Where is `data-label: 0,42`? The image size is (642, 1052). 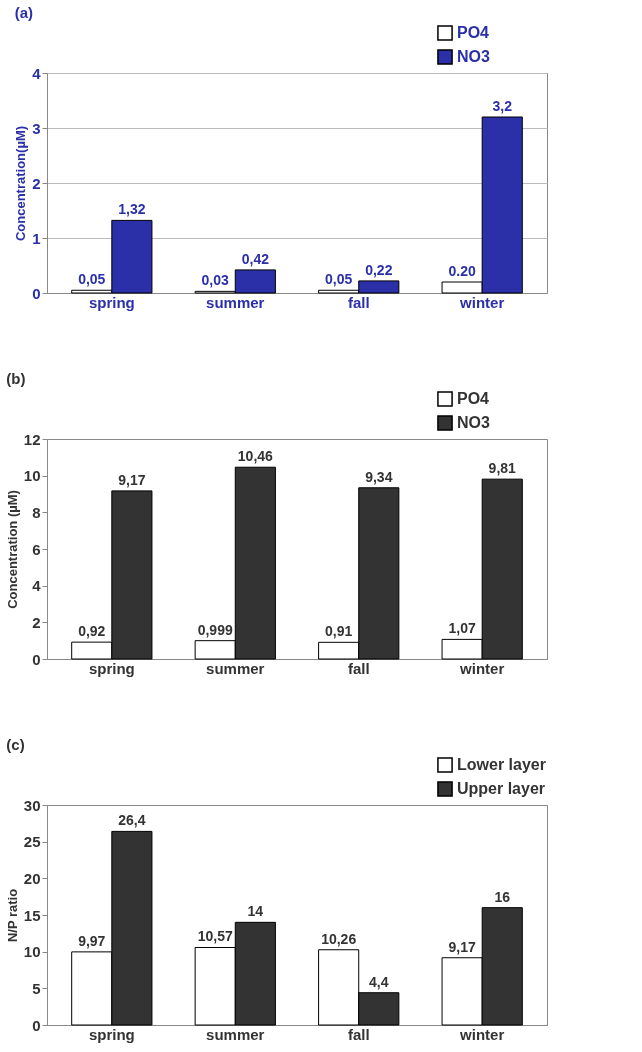
data-label: 0,42 is located at coordinates (255, 258).